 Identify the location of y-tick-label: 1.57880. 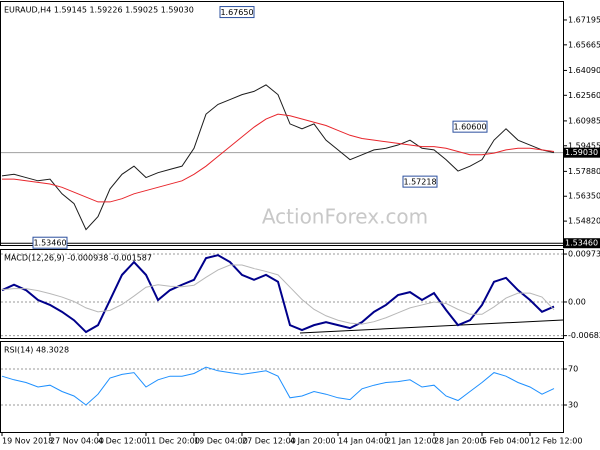
(584, 171).